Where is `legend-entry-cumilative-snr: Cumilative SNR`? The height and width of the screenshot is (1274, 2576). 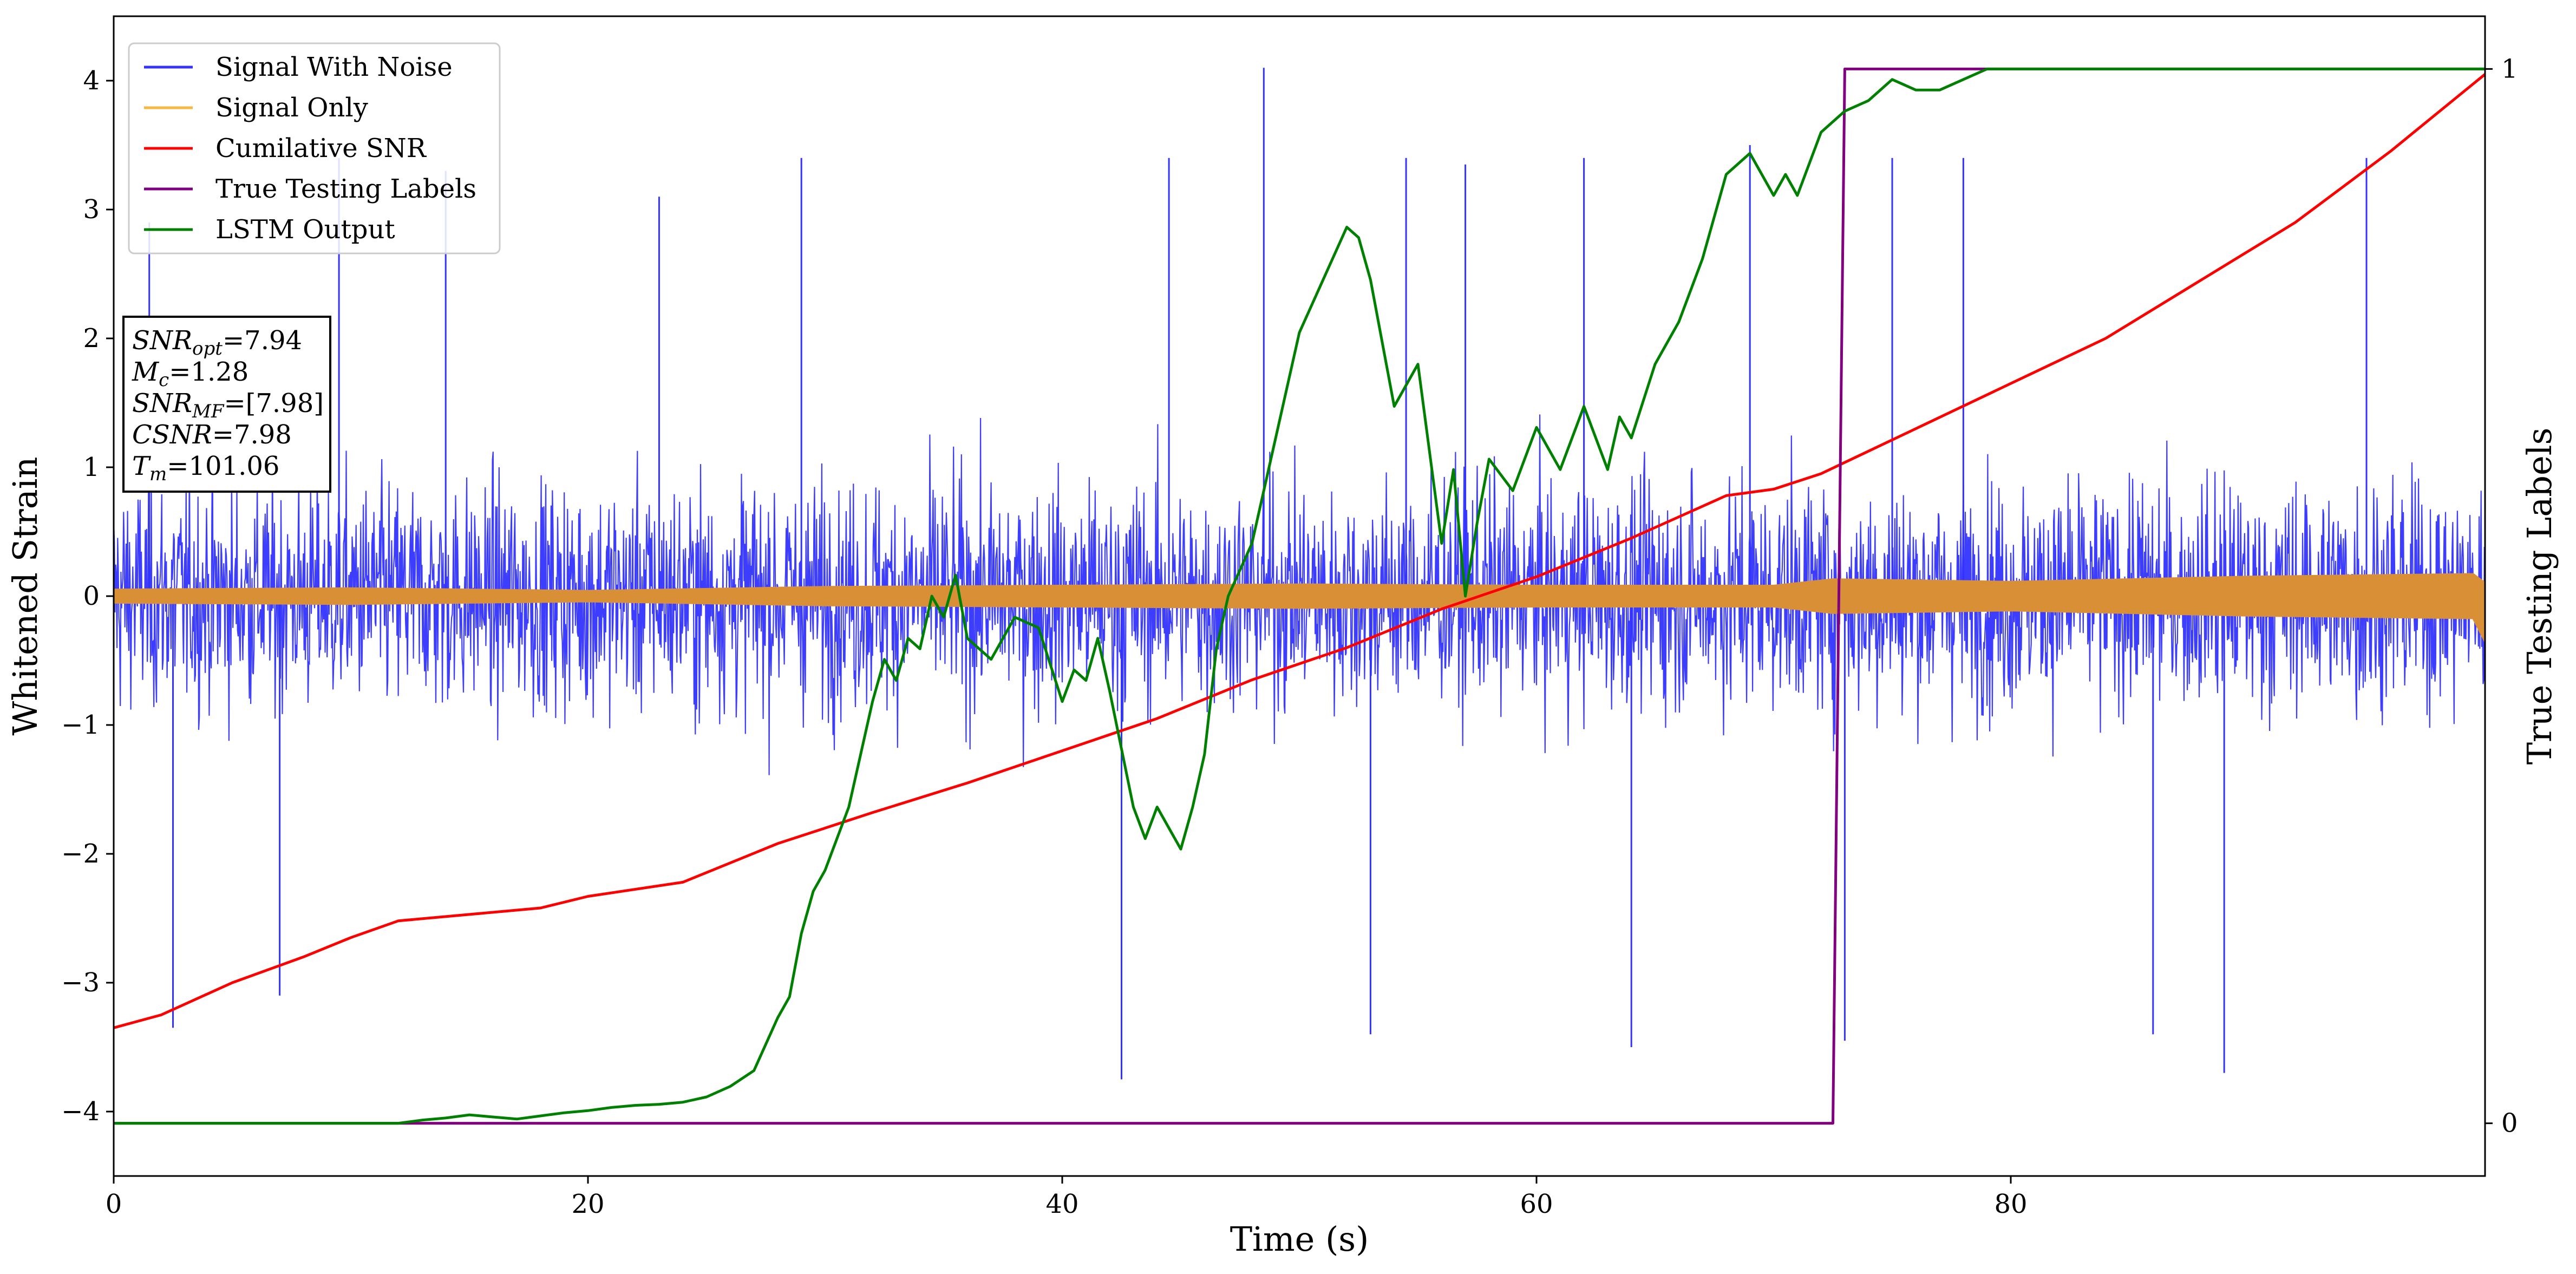
legend-entry-cumilative-snr: Cumilative SNR is located at coordinates (321, 148).